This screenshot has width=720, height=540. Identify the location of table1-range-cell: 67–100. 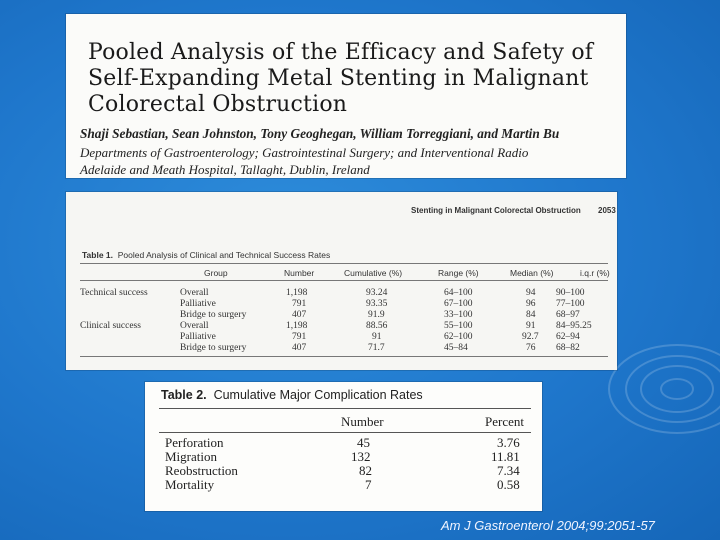
(458, 304).